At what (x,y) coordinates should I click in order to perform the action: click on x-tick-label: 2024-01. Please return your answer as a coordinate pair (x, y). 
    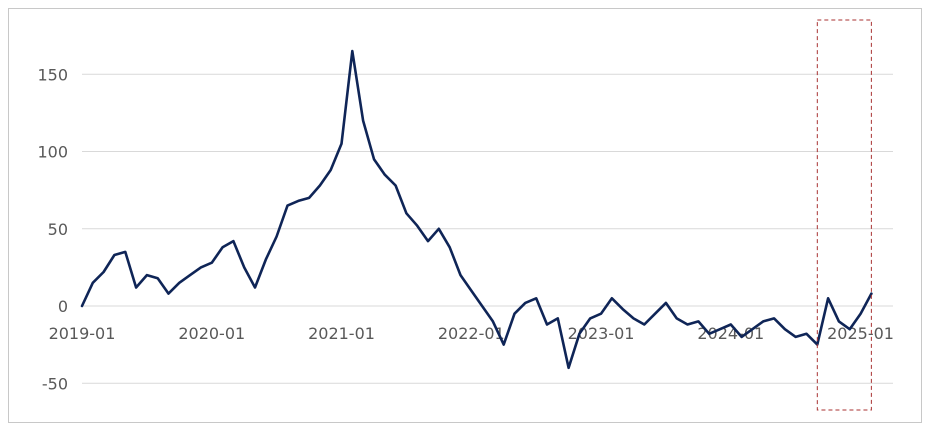
    Looking at the image, I should click on (730, 333).